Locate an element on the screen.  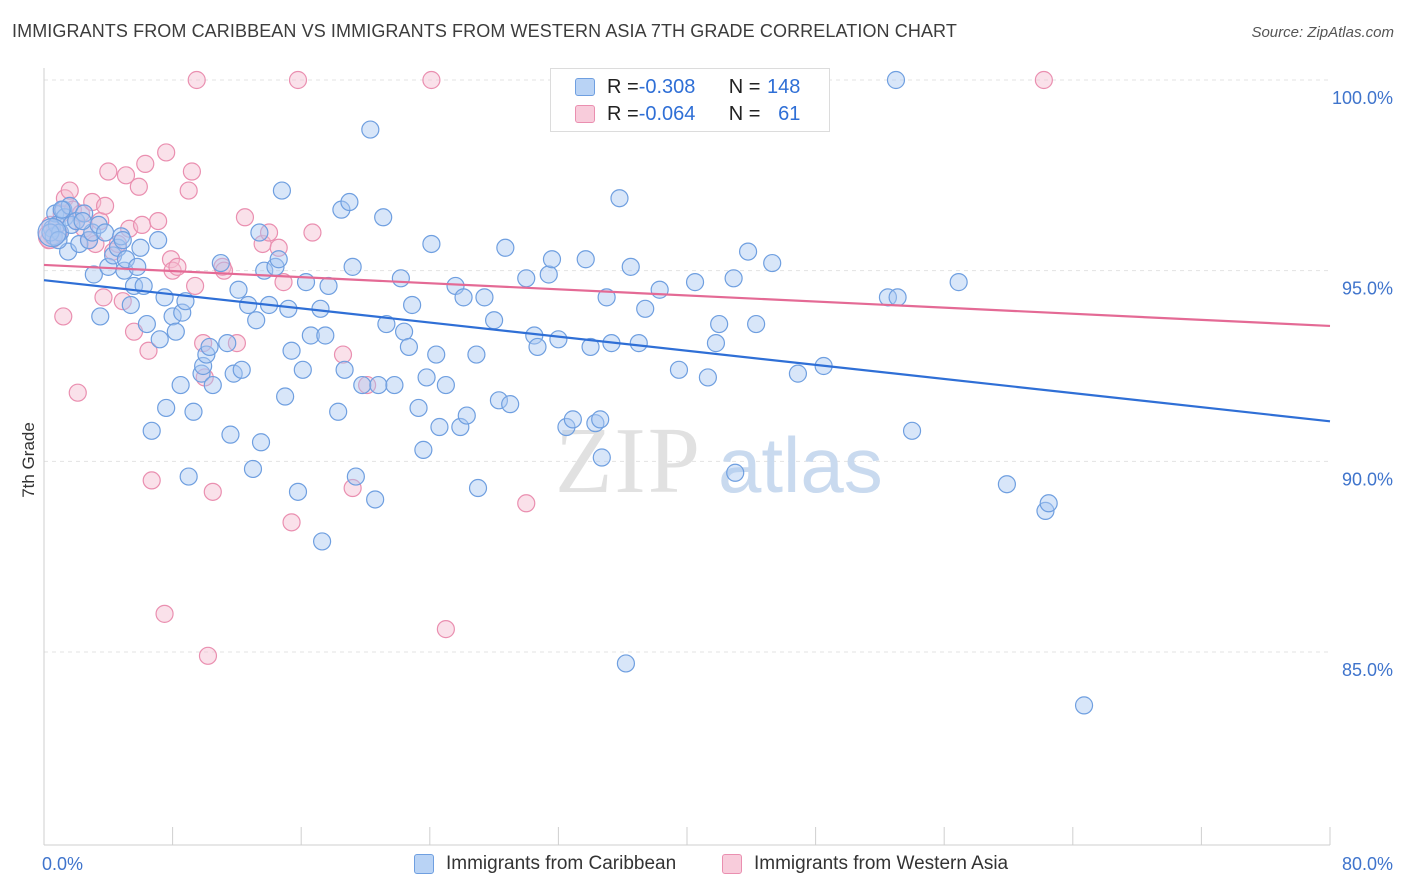
legend-n-value: 148 is located at coordinates (784, 86).